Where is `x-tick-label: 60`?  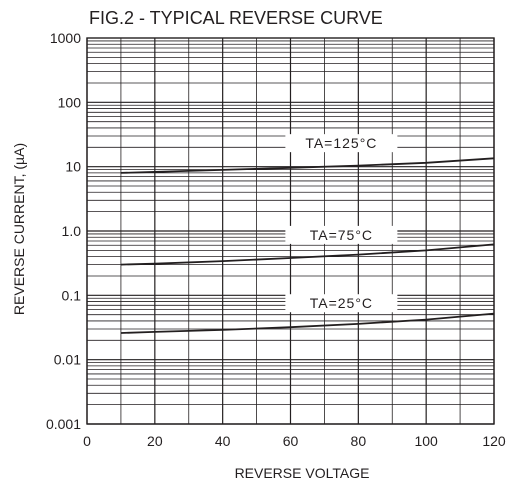 x-tick-label: 60 is located at coordinates (291, 441).